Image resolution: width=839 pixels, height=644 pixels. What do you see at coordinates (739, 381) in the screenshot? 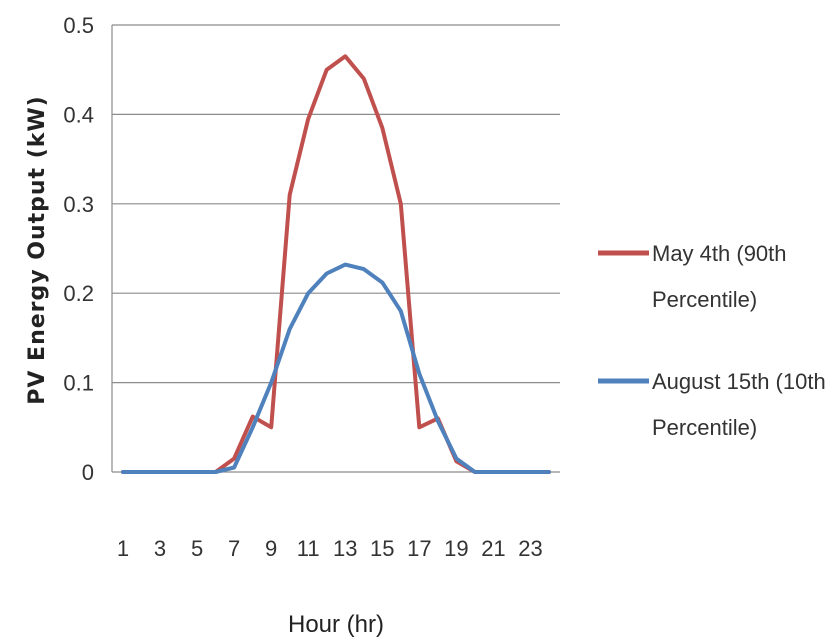
I see `legend-label: August 15th (10th` at bounding box center [739, 381].